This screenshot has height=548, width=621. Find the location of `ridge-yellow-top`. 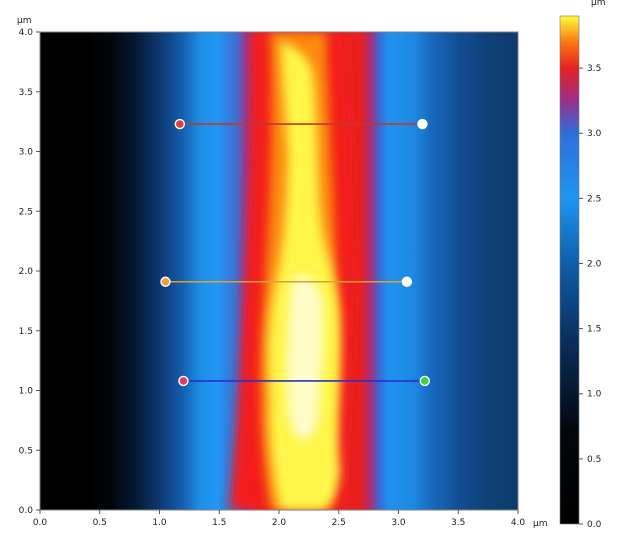

ridge-yellow-top is located at coordinates (304, 275).